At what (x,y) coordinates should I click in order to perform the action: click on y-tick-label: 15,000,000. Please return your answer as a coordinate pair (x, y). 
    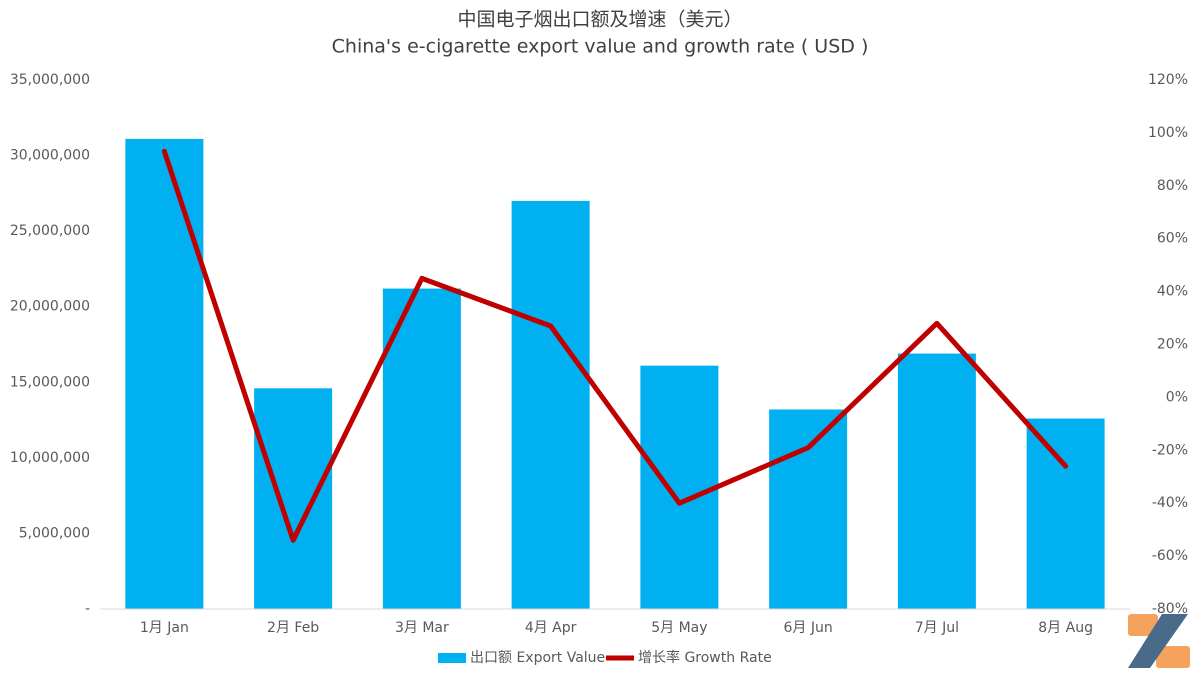
    Looking at the image, I should click on (50, 382).